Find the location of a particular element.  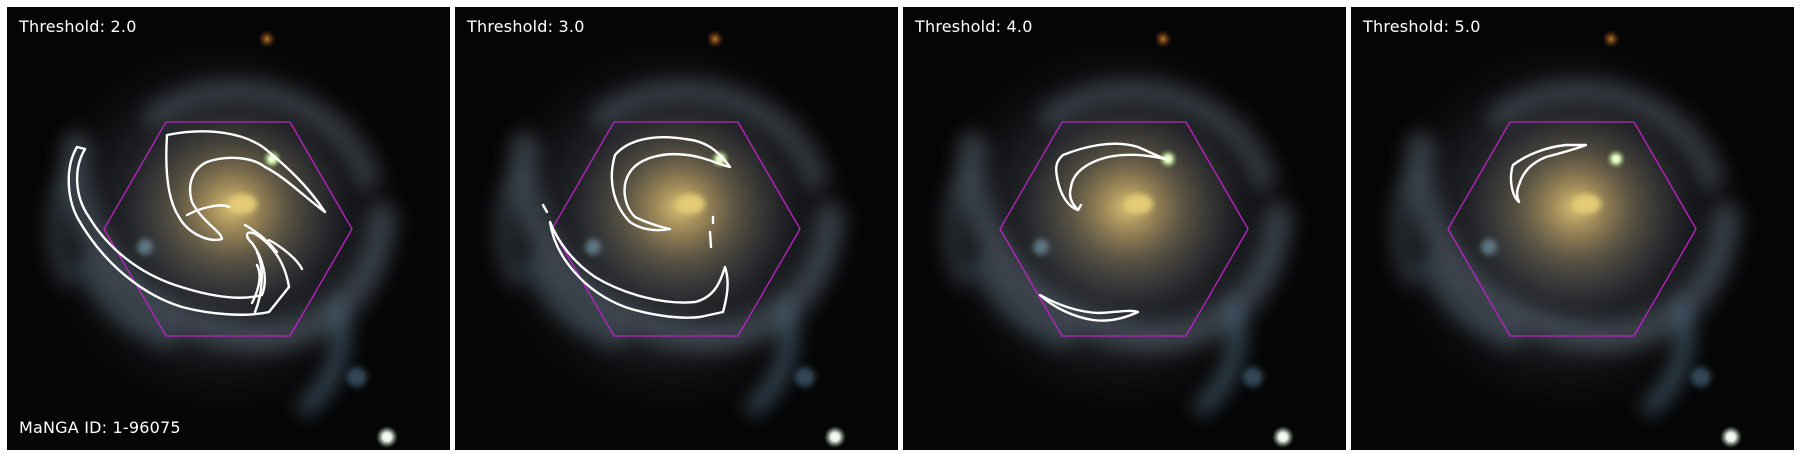

manga-id-label: MaNGA ID: 1-96075 is located at coordinates (100, 427).